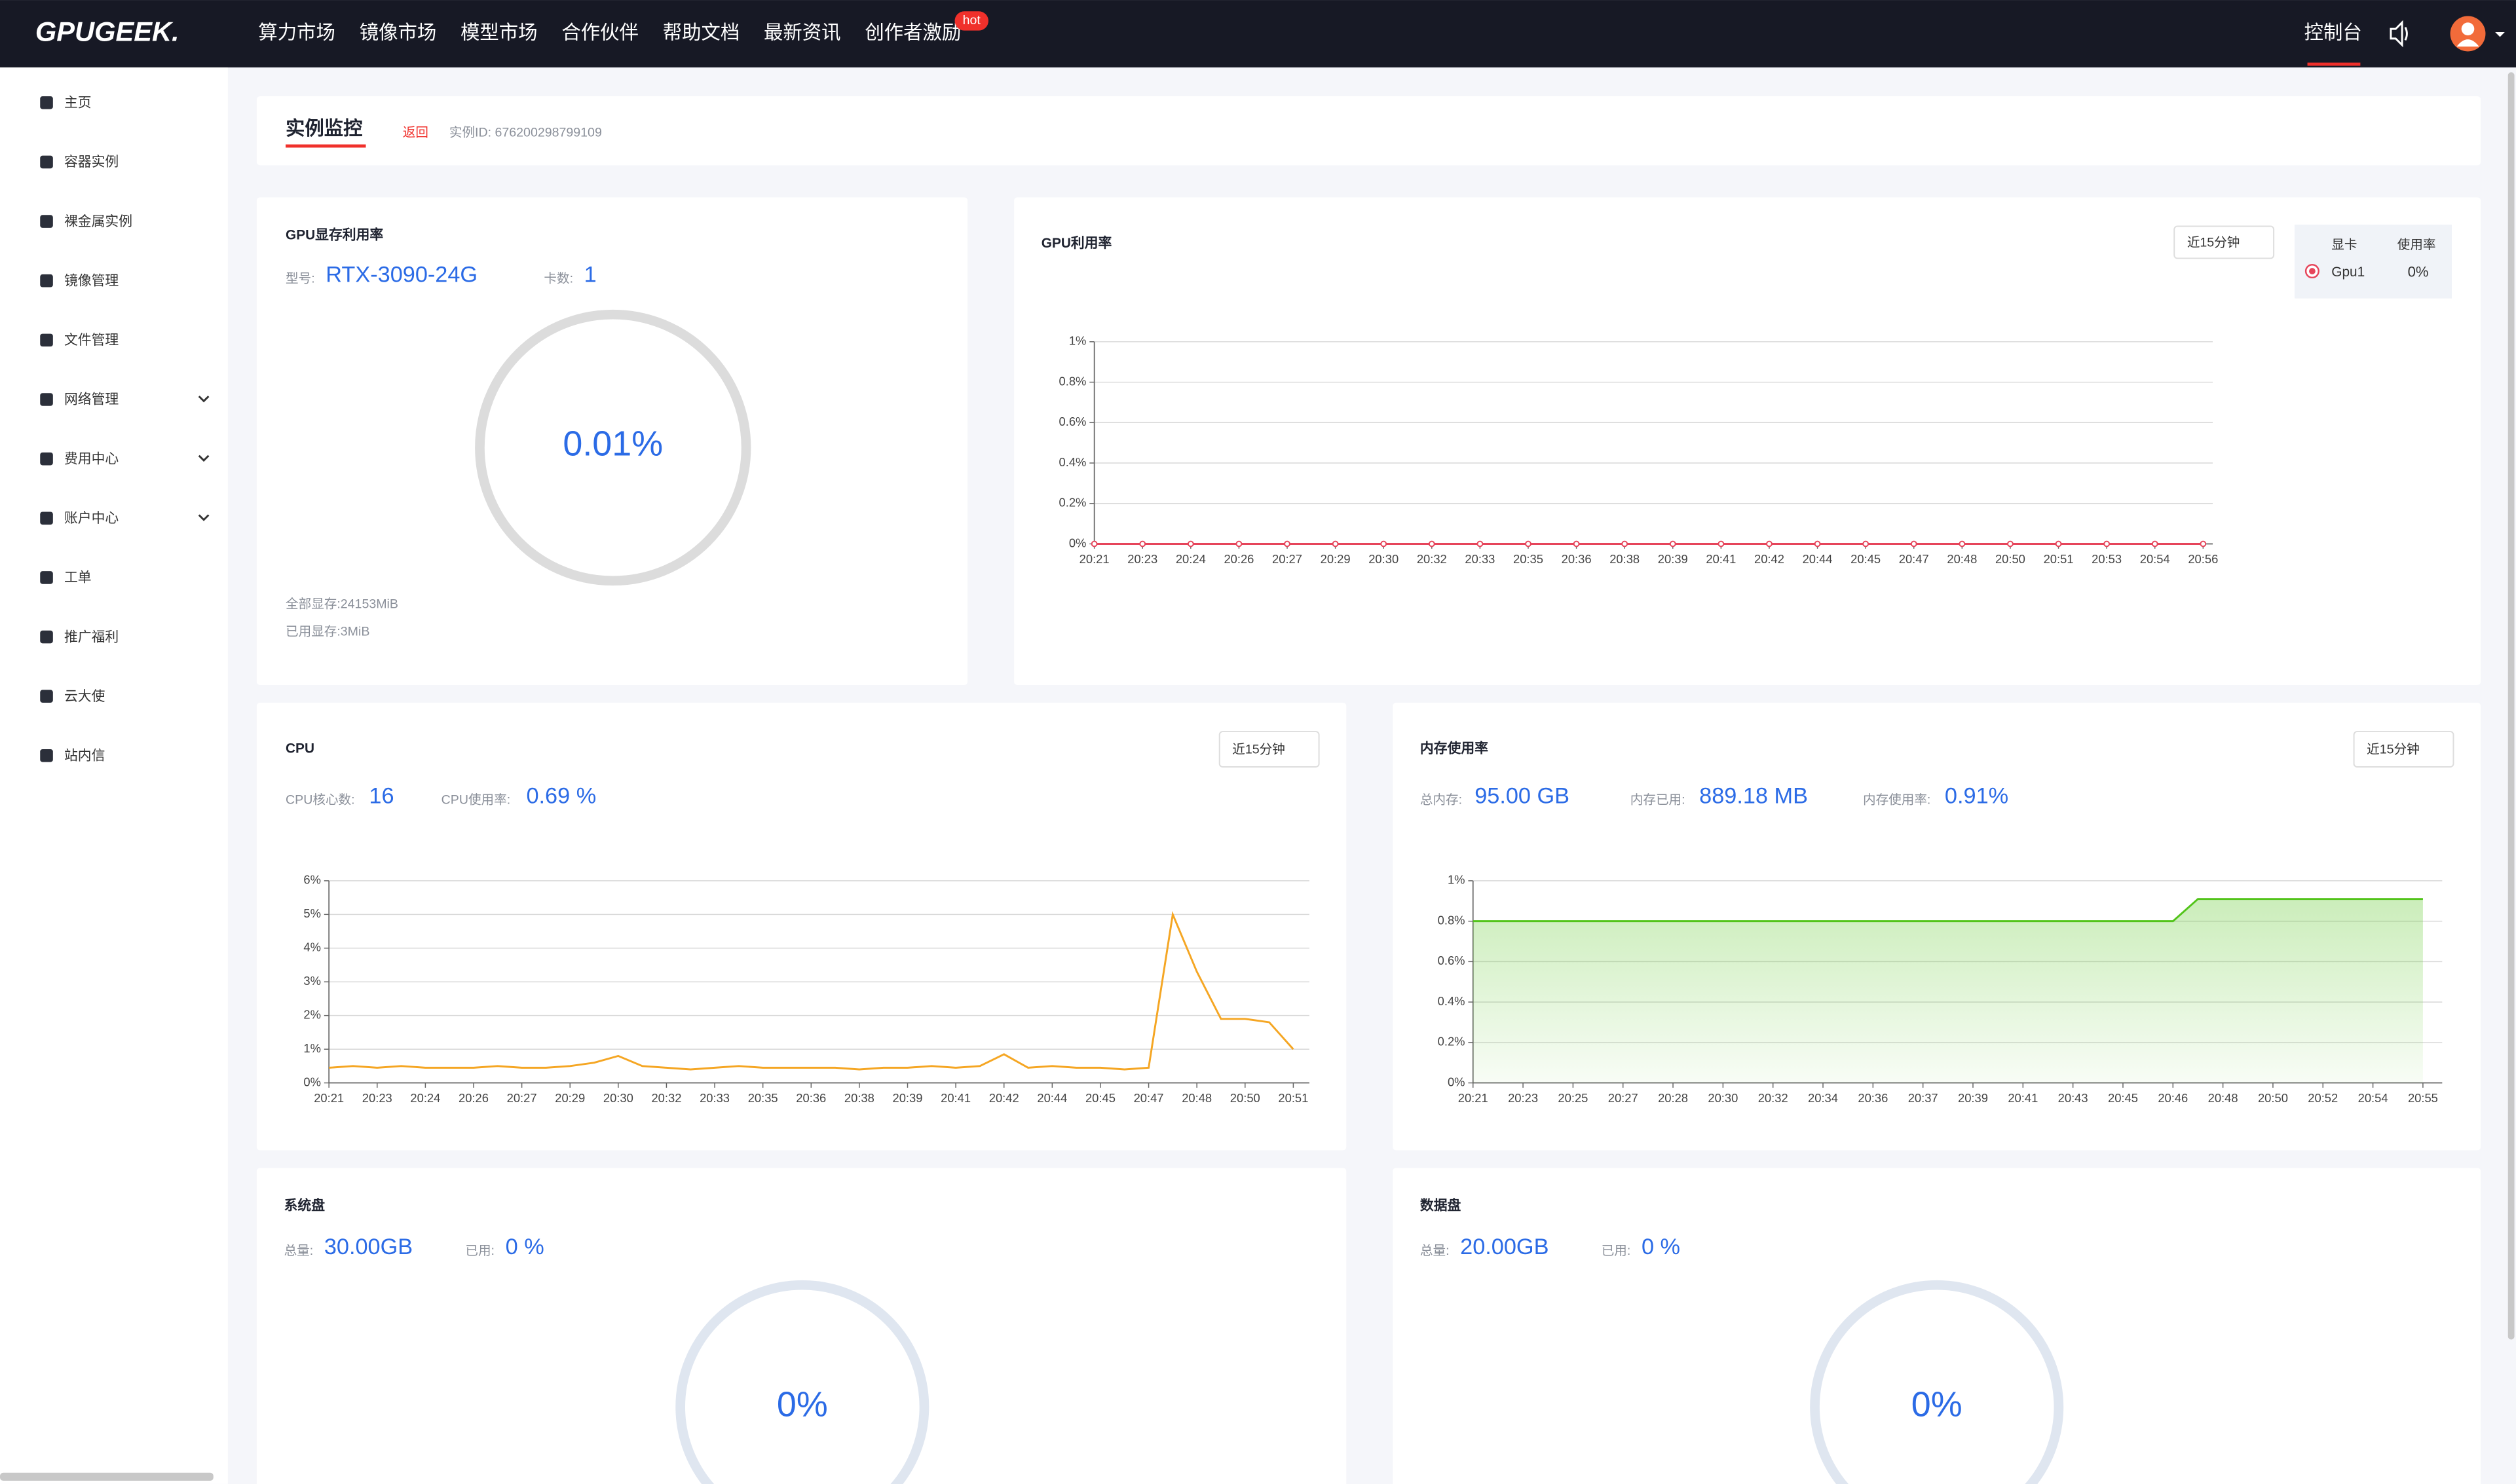 The image size is (2516, 1484). I want to click on nav-item: 创作者激励, so click(913, 32).